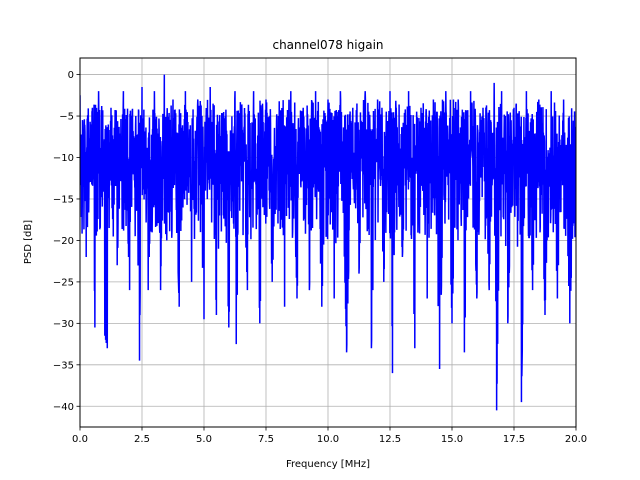 This screenshot has height=480, width=640. Describe the element at coordinates (80, 439) in the screenshot. I see `x-tick-label: 0.0` at that location.